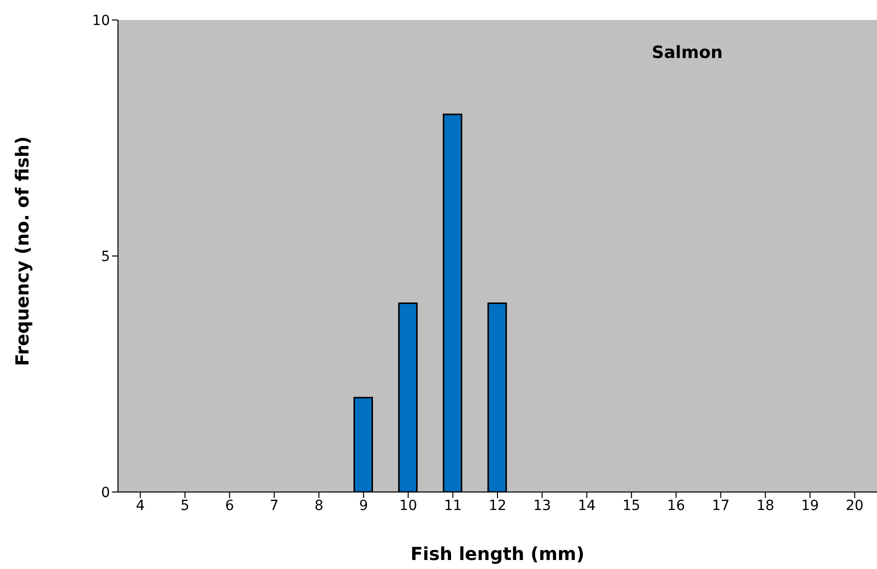 This screenshot has height=569, width=877. What do you see at coordinates (497, 506) in the screenshot?
I see `x-tick-label: 12` at bounding box center [497, 506].